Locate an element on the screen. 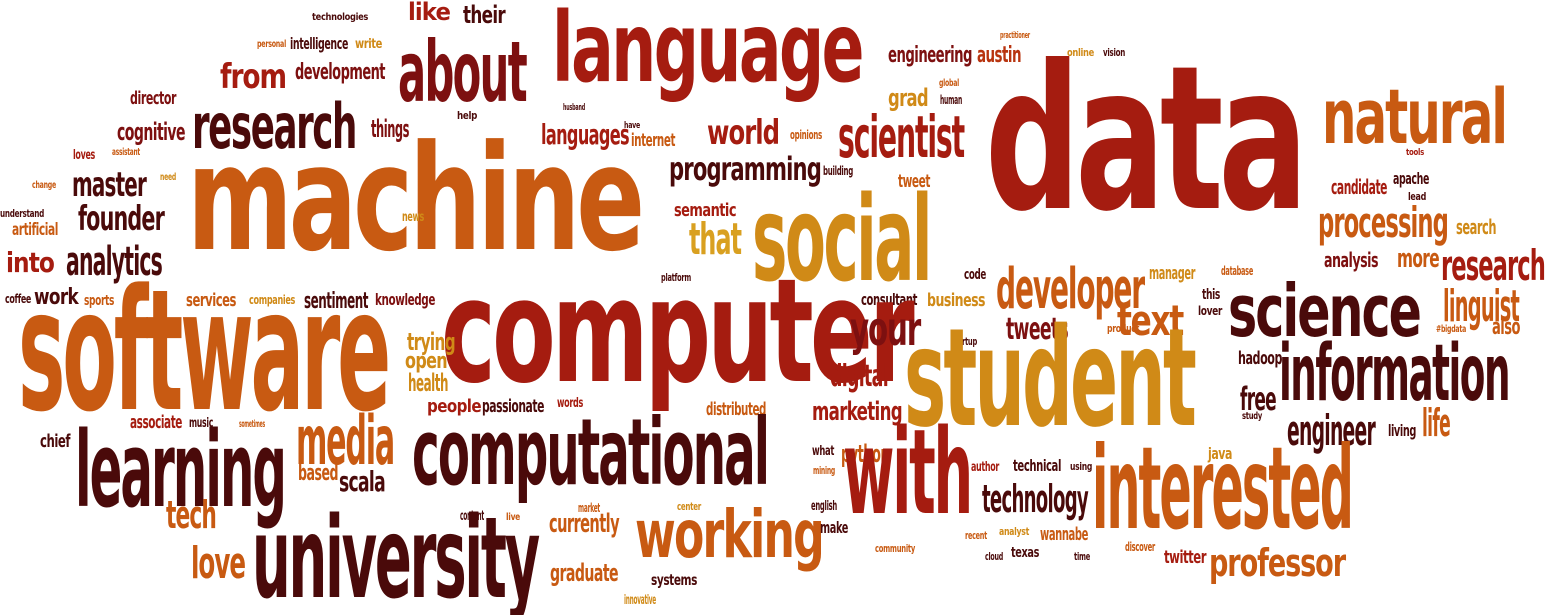 The image size is (1545, 615). word-developer: developer is located at coordinates (1070, 289).